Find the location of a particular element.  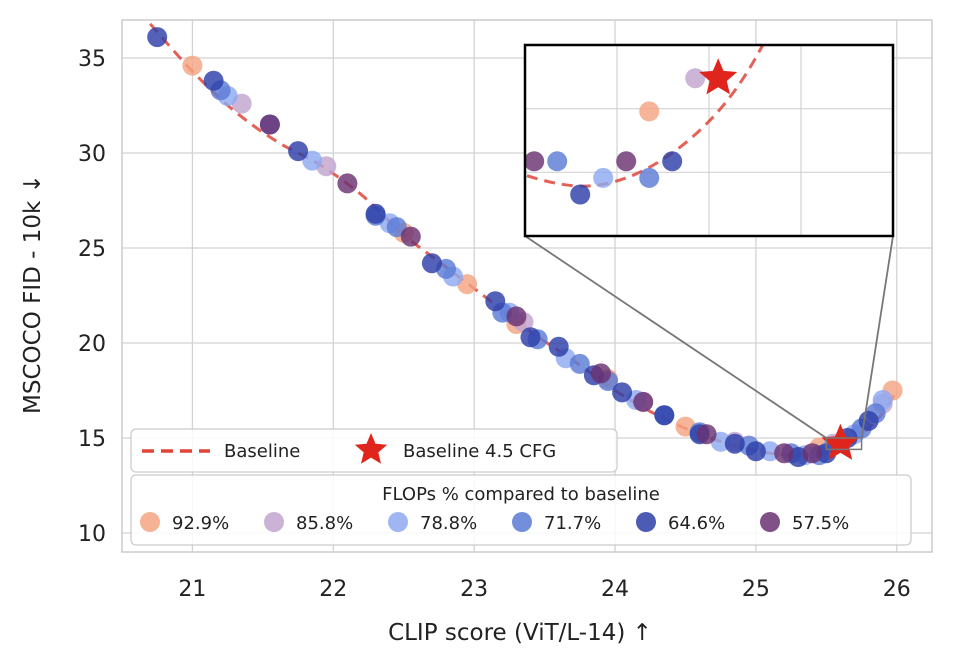

x-tick-label: 24 is located at coordinates (615, 589).